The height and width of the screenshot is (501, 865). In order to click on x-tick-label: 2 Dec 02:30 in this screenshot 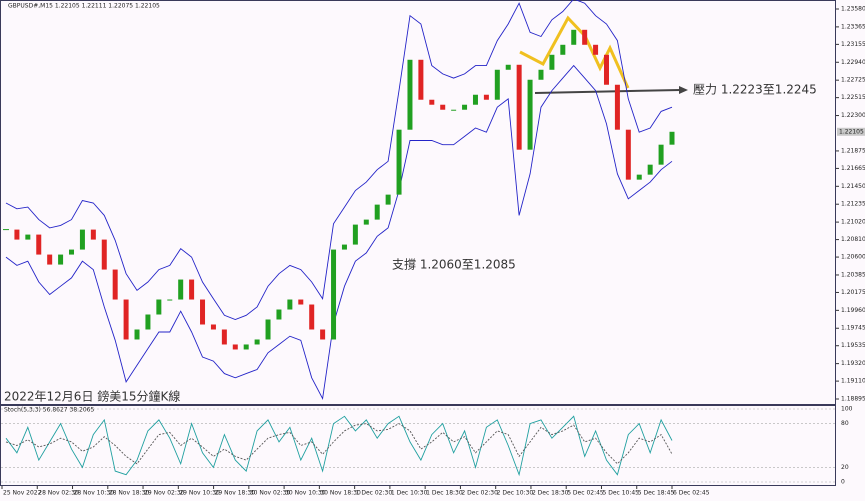, I will do `click(479, 493)`.